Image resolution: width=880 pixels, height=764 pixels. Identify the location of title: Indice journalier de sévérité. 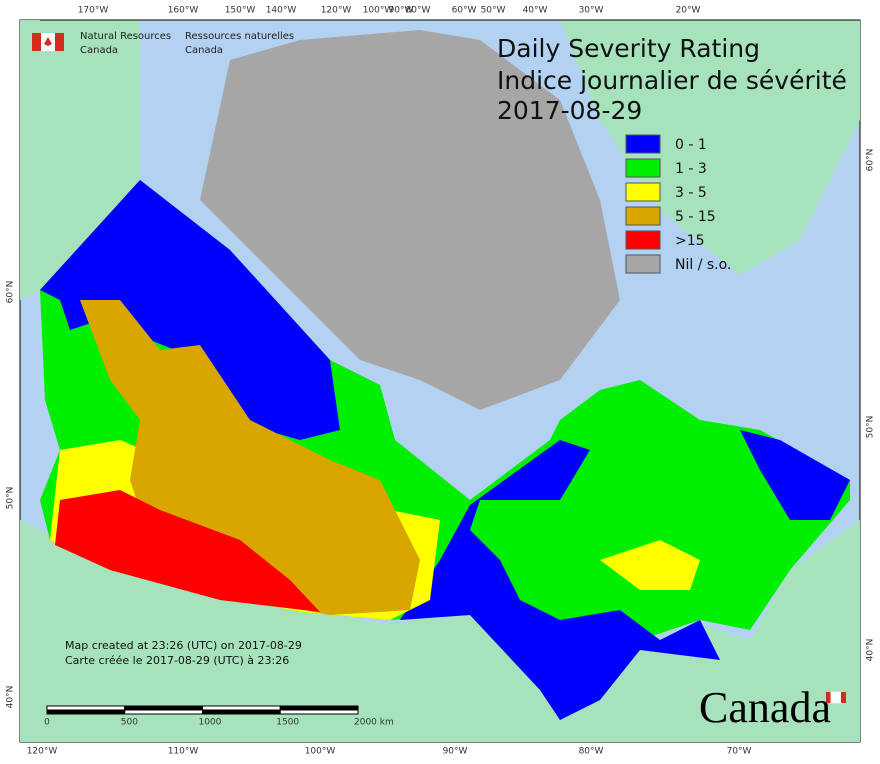
(672, 80).